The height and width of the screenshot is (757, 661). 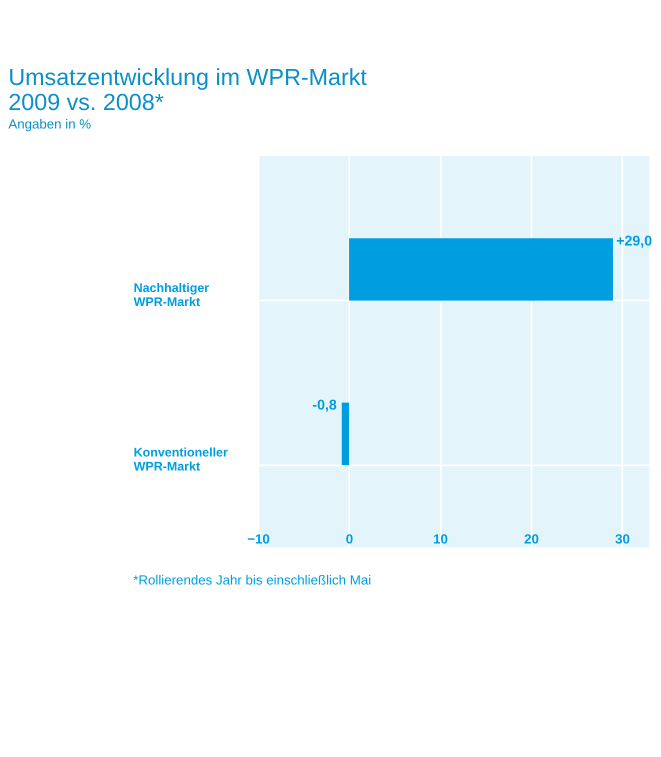 What do you see at coordinates (324, 404) in the screenshot?
I see `data-label: -0,8` at bounding box center [324, 404].